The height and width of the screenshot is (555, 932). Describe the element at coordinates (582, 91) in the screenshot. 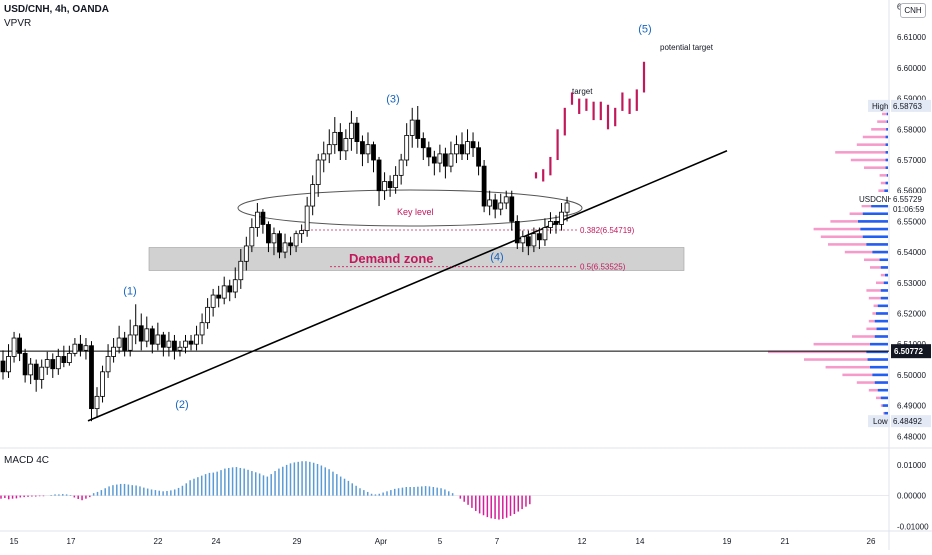

I see `target-label: target` at that location.